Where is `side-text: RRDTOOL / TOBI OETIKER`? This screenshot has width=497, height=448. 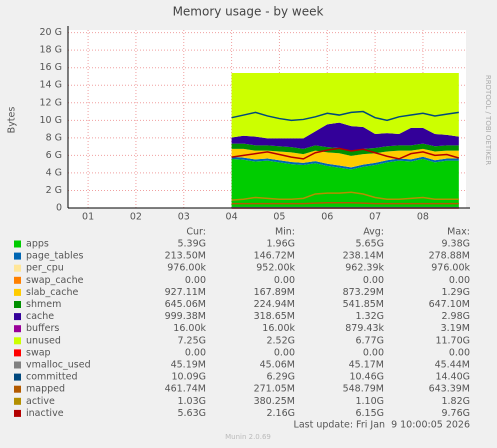
side-text: RRDTOOL / TOBI OETIKER is located at coordinates (488, 120).